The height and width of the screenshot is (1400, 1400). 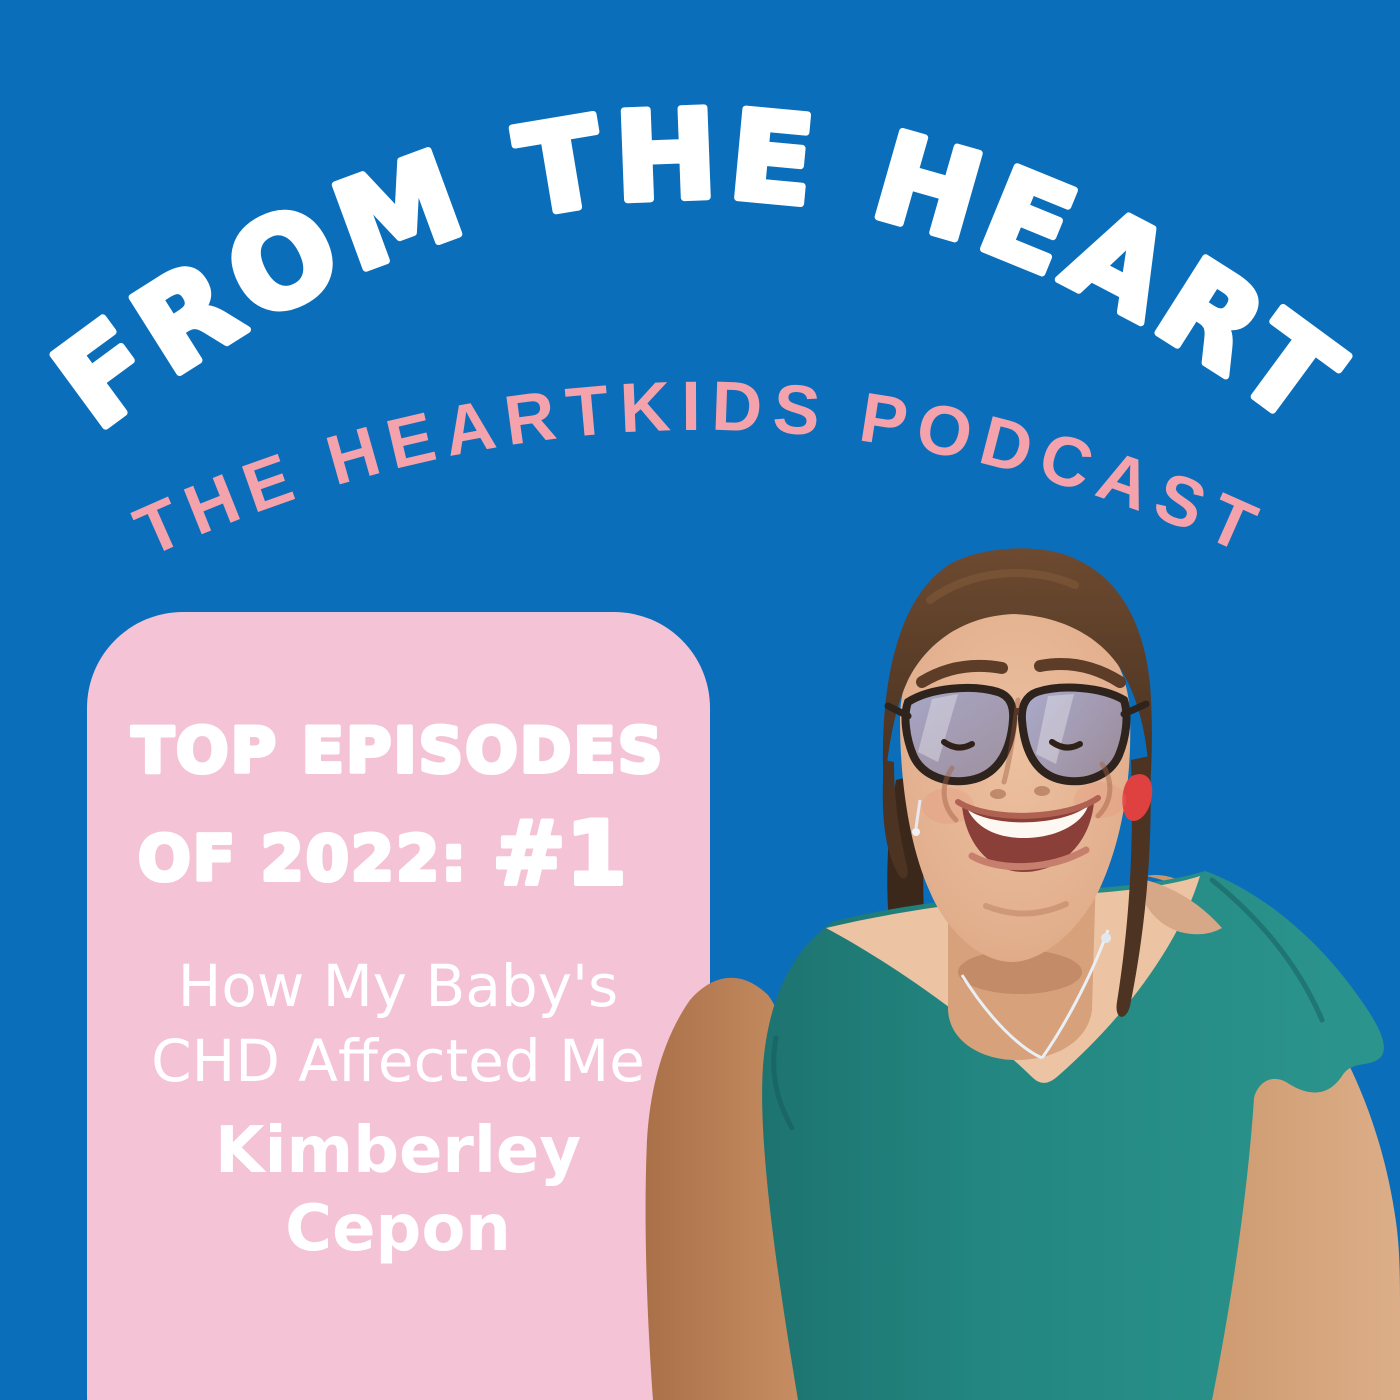 What do you see at coordinates (950, 794) in the screenshot?
I see `smile-fold-left` at bounding box center [950, 794].